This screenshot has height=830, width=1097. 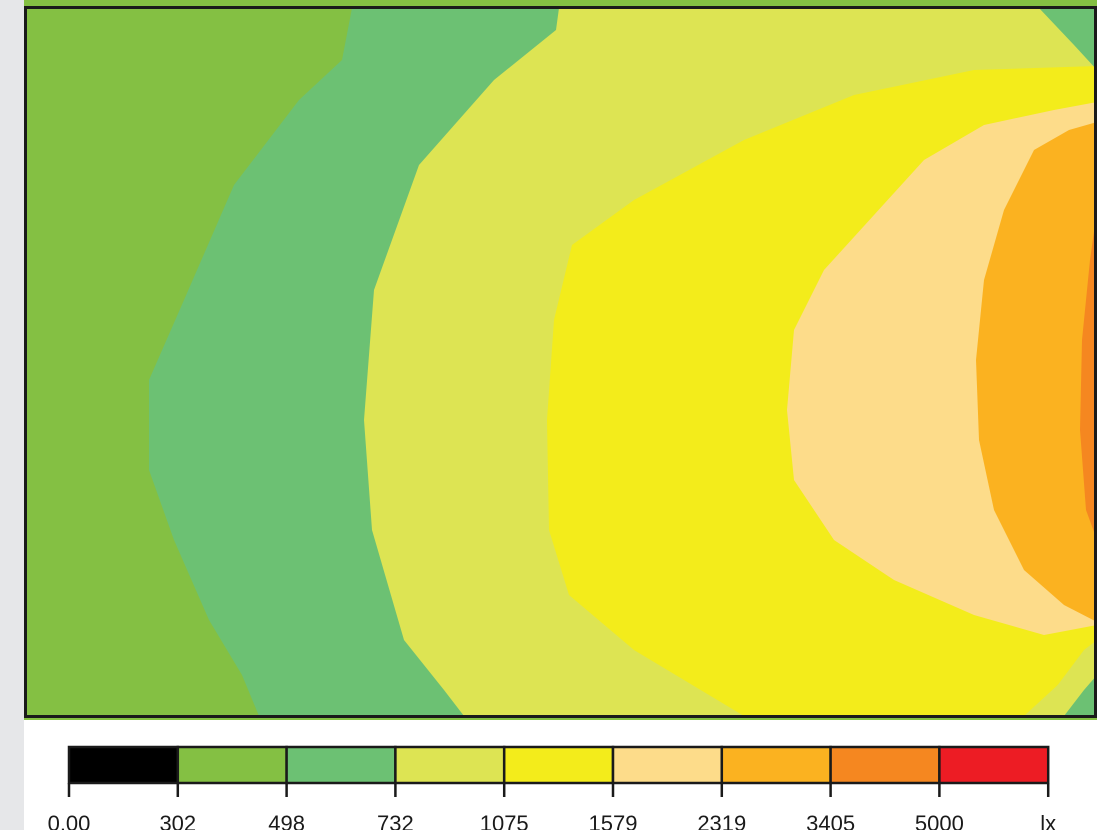 What do you see at coordinates (830, 820) in the screenshot?
I see `legend-tick-label: 3405` at bounding box center [830, 820].